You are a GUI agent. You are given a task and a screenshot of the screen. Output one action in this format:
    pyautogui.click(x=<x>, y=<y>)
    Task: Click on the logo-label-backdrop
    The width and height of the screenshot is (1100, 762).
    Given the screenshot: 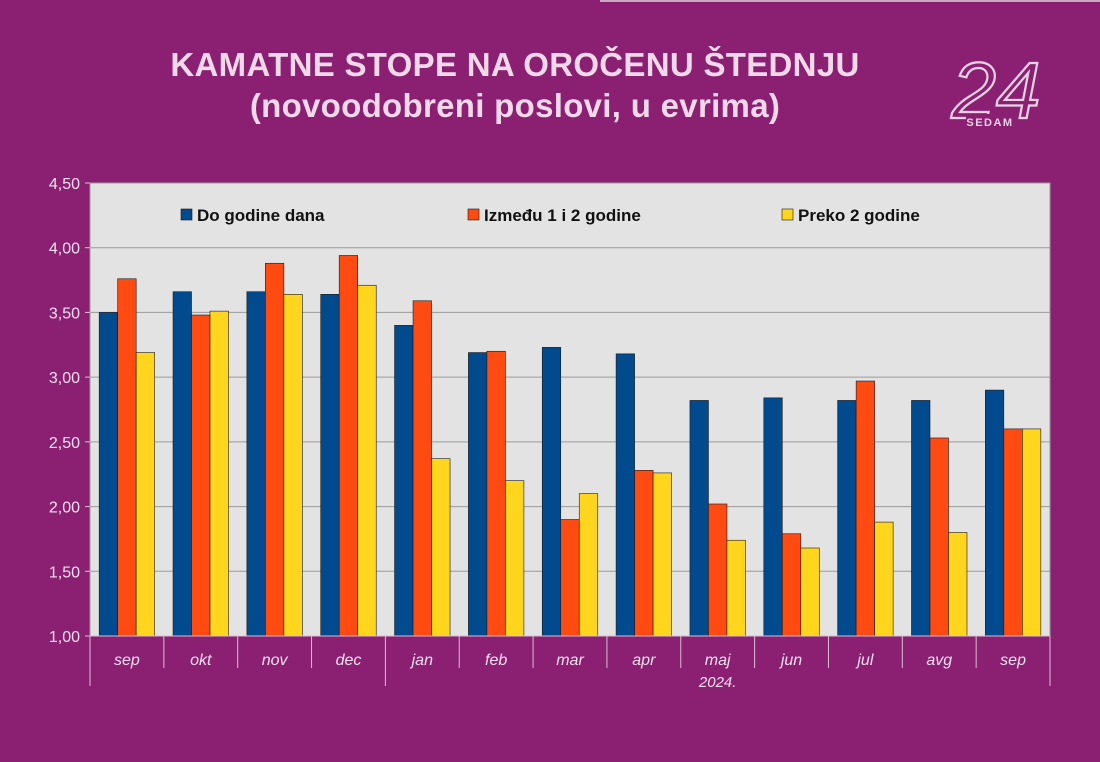 What is the action you would take?
    pyautogui.click(x=990, y=121)
    